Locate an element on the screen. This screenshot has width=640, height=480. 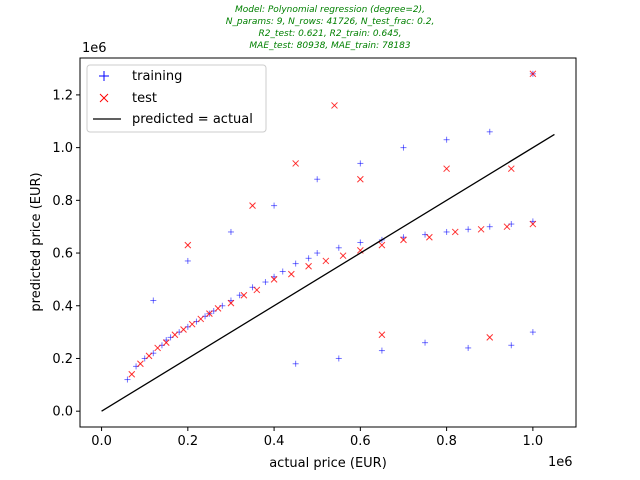
y-tick-label: 1.0 is located at coordinates (62, 148).